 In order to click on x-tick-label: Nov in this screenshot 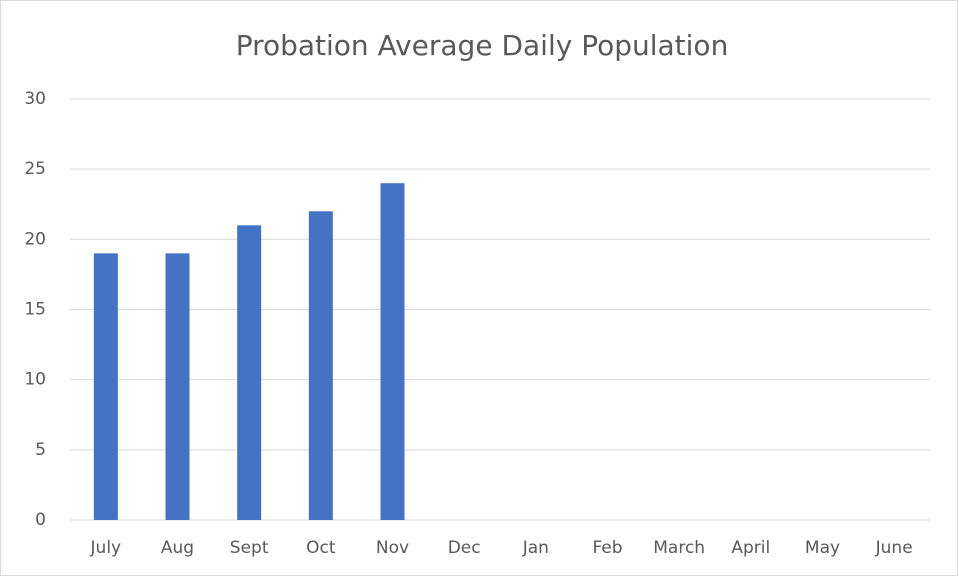, I will do `click(392, 548)`.